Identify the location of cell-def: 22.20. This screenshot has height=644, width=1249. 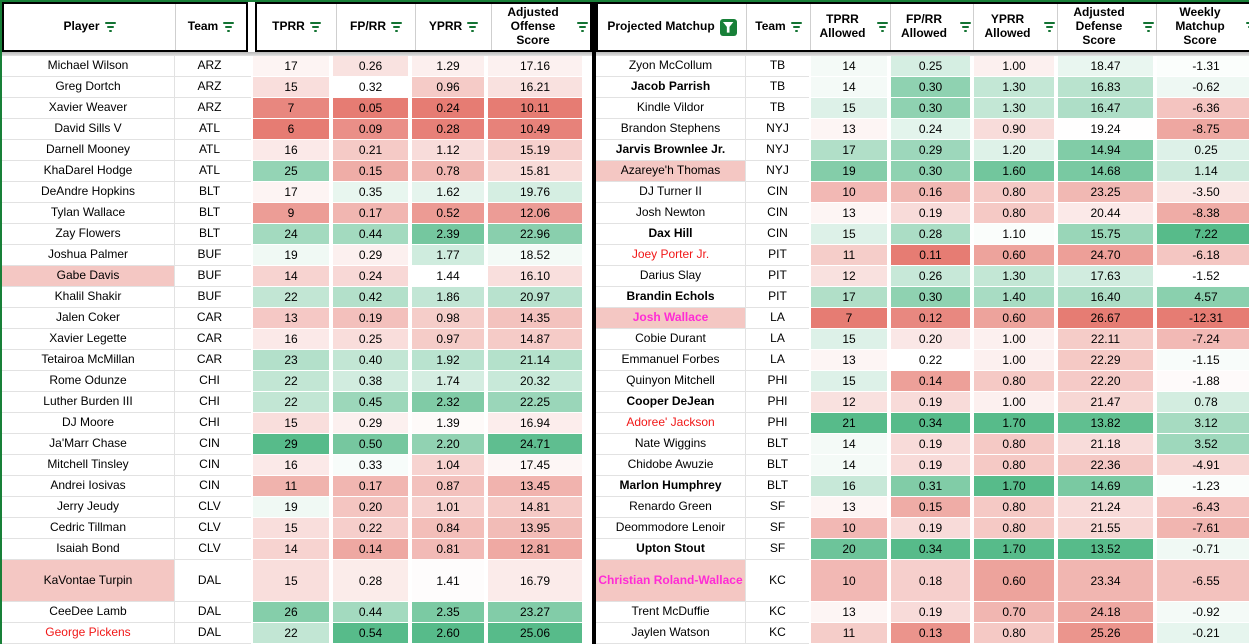
(1105, 381).